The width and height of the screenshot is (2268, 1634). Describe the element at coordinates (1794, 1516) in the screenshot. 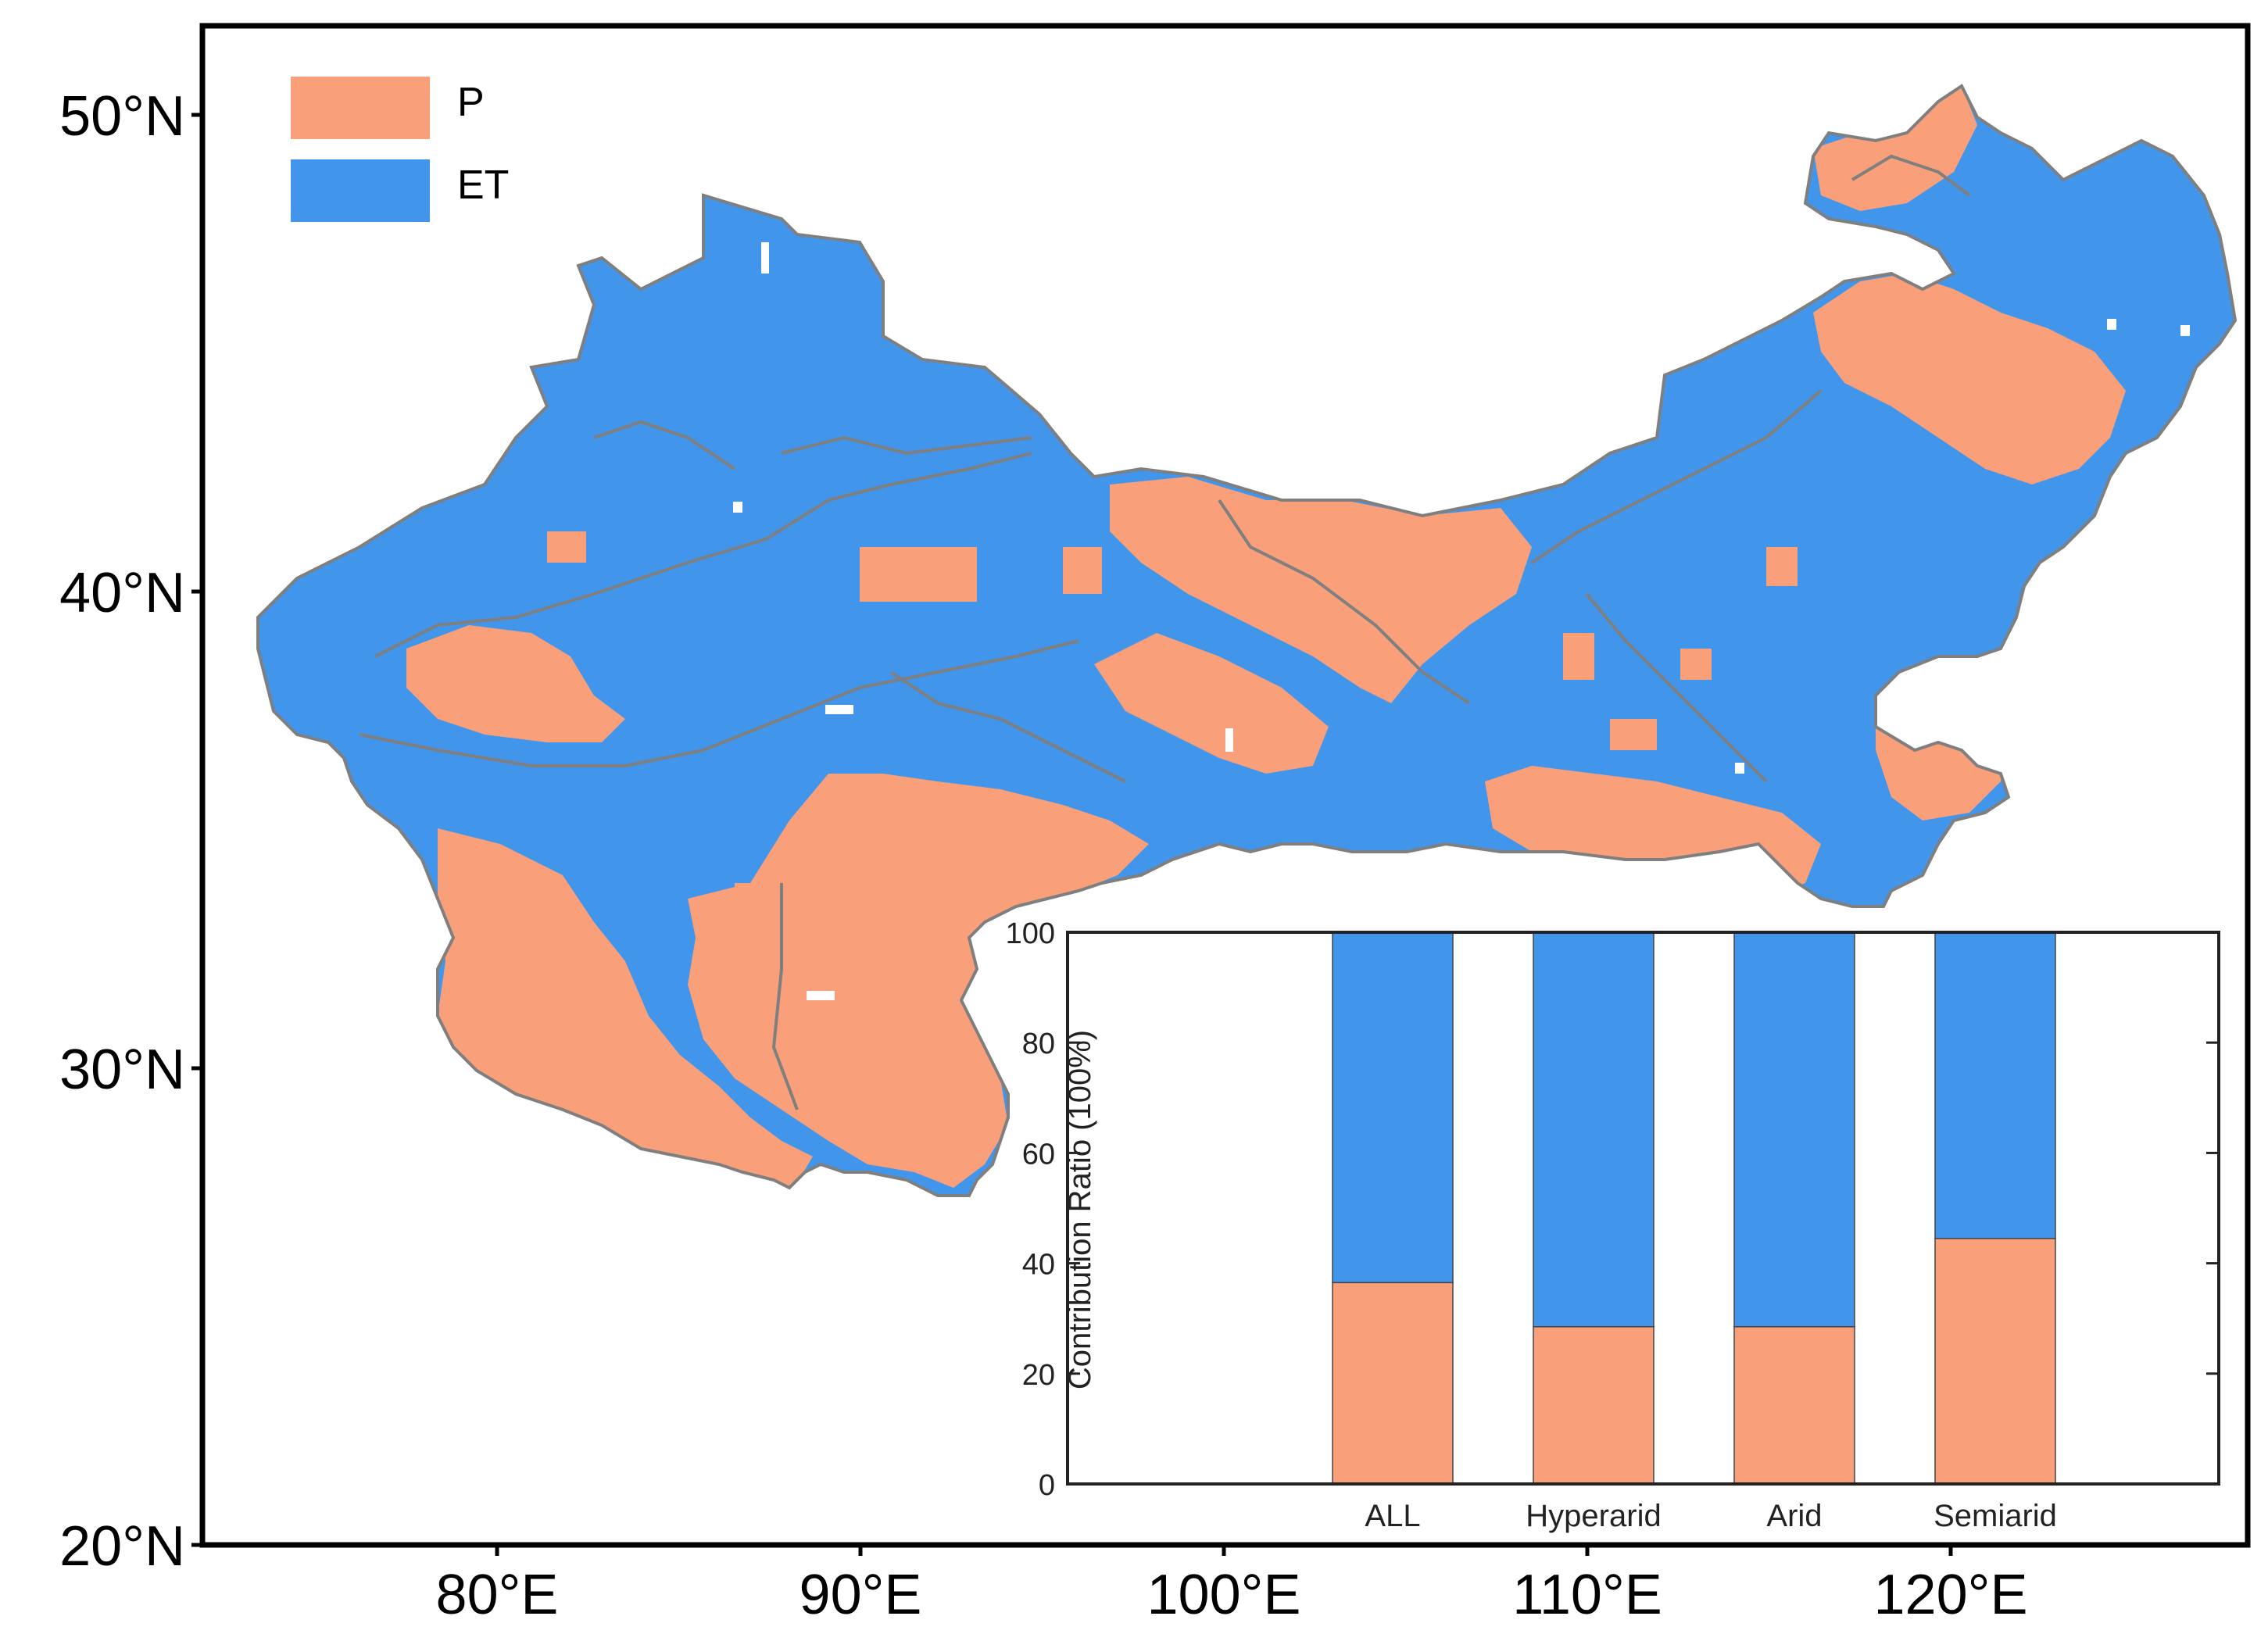

I see `inset-x-tick-label: Arid` at that location.